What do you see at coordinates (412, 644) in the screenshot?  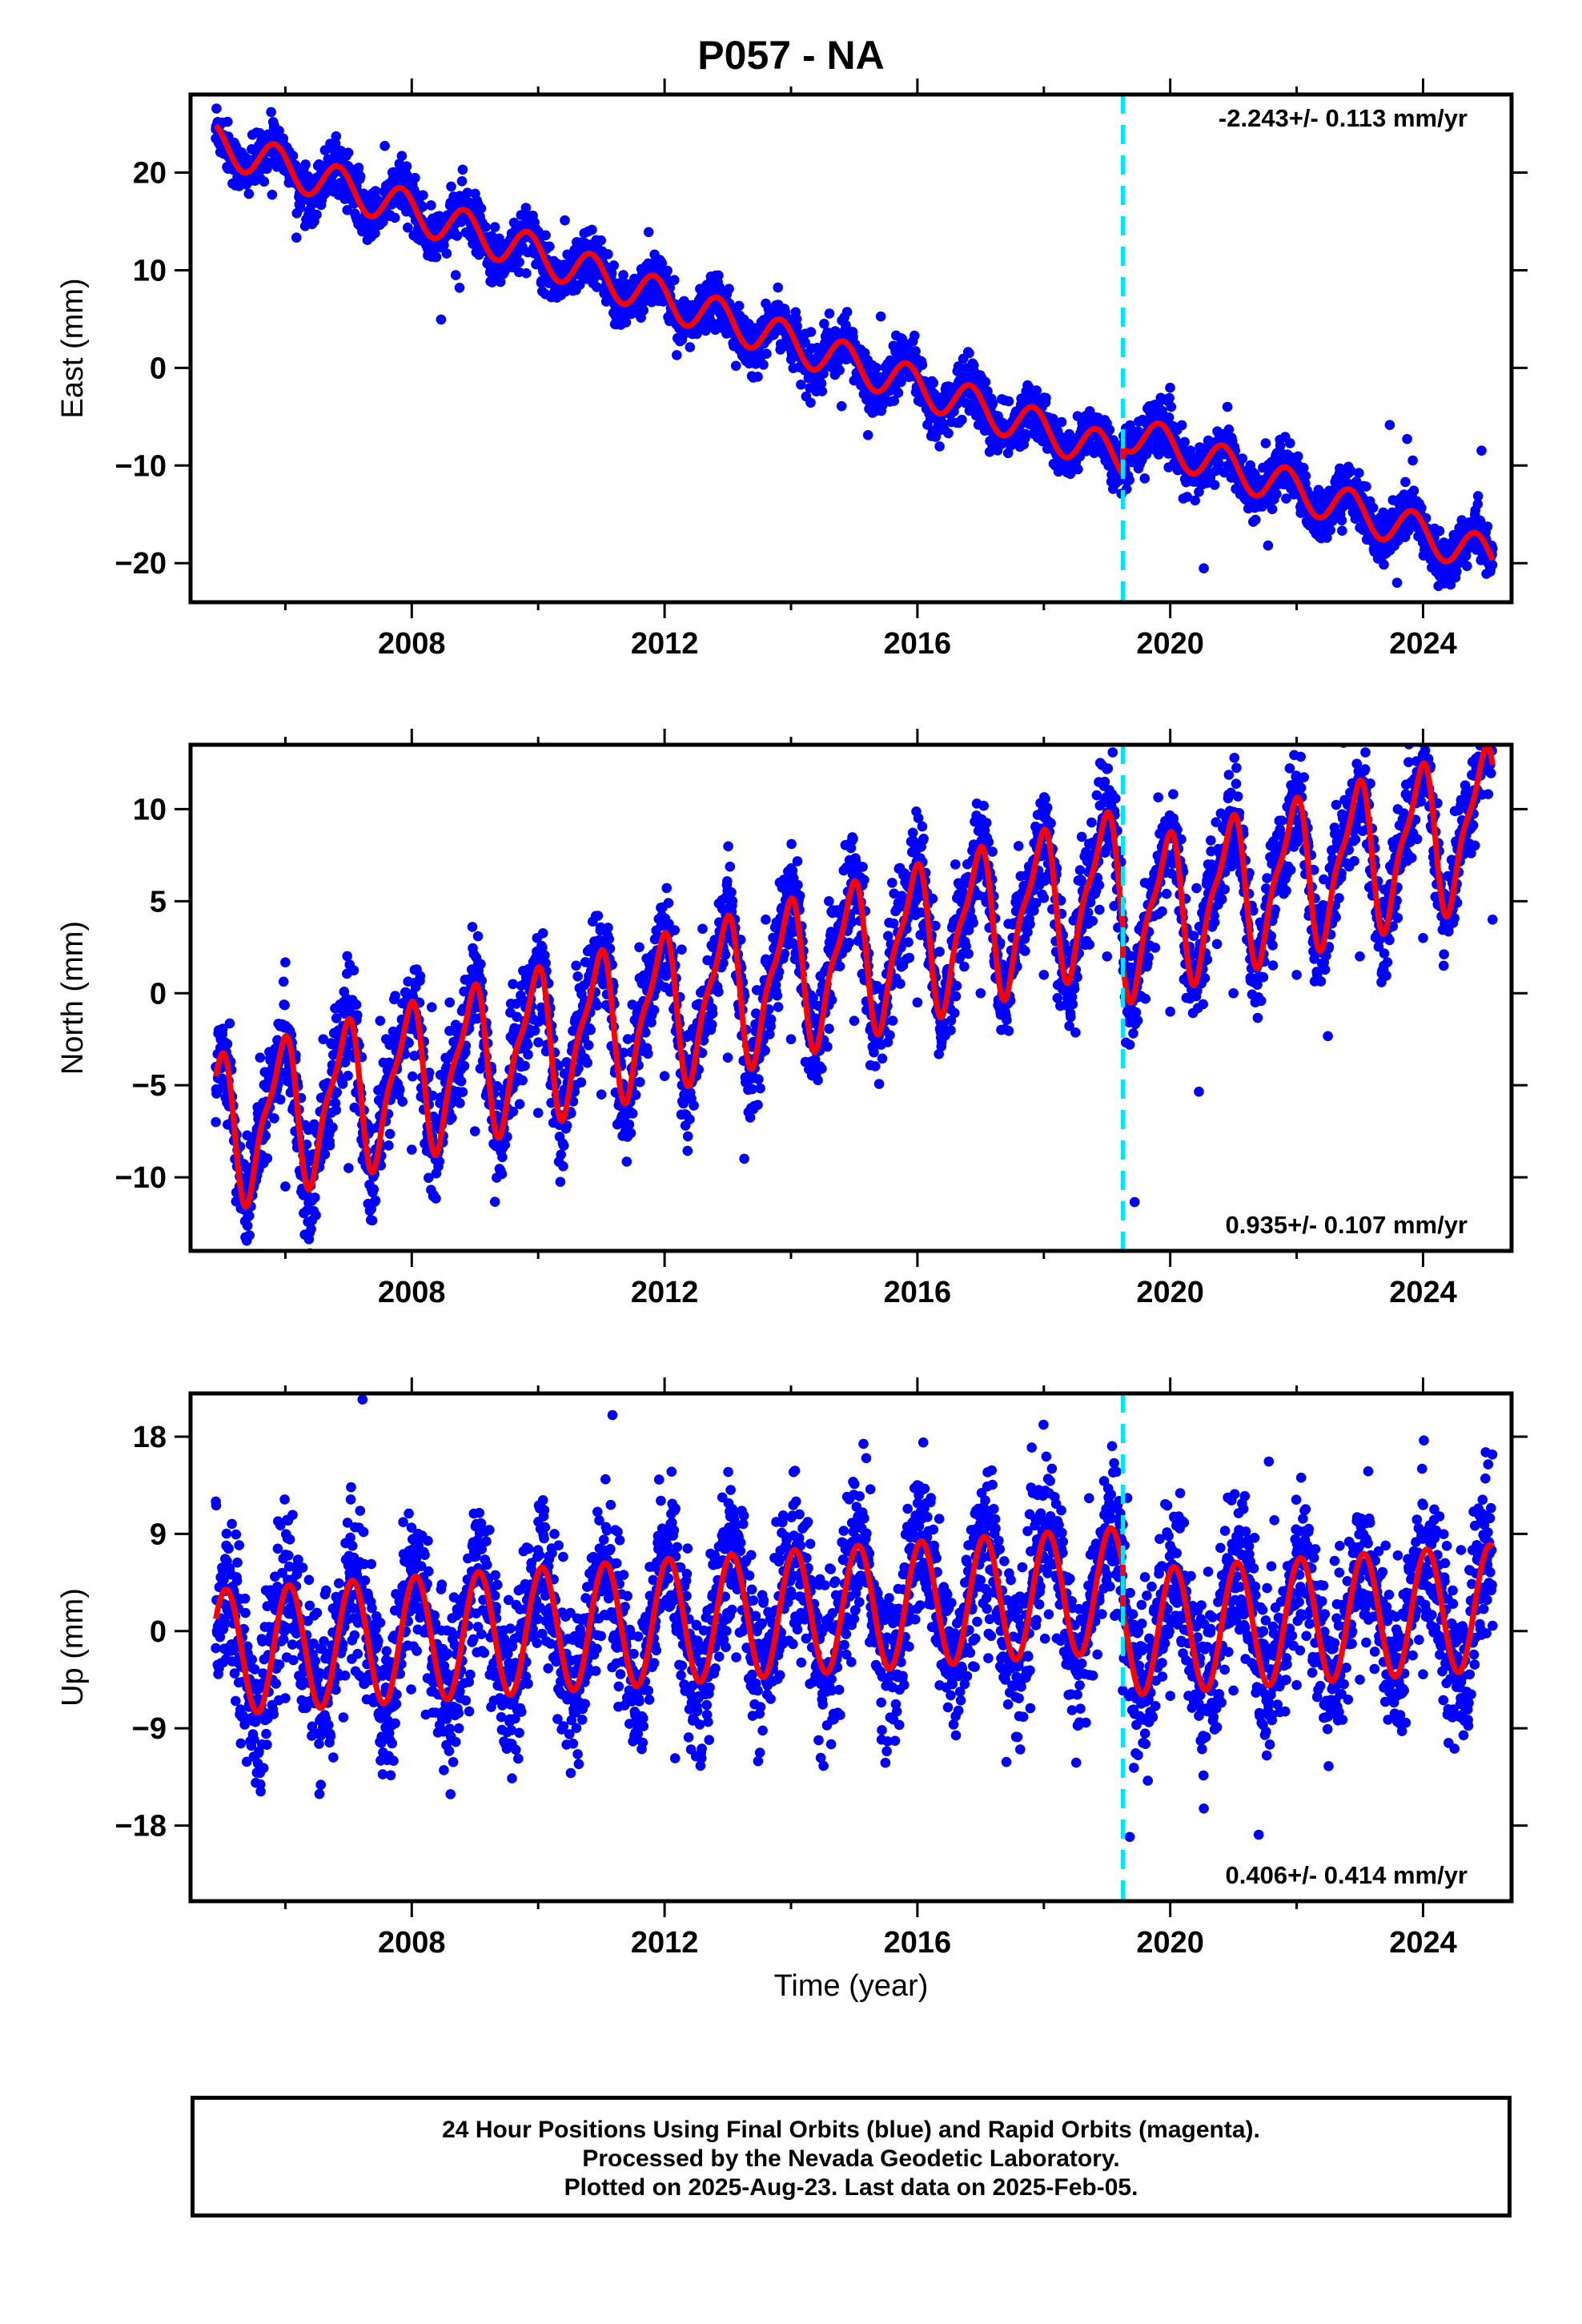 I see `east-x-tick-label: 2008` at bounding box center [412, 644].